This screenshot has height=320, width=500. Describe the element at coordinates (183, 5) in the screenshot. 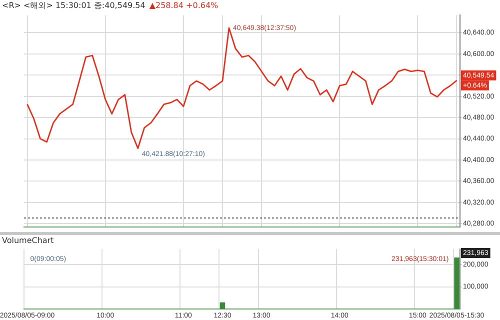

I see `chart-subtitle: ▲258.84 +0.64%` at that location.